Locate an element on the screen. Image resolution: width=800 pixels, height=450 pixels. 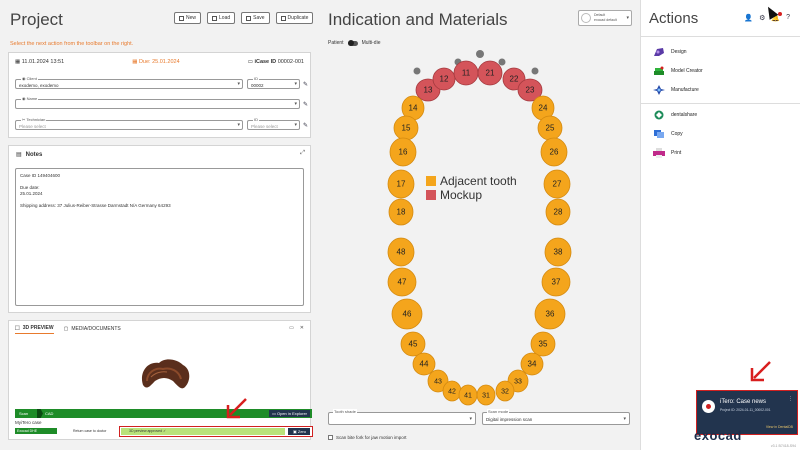
name-label: ◉ Name is located at coordinates (30, 98).